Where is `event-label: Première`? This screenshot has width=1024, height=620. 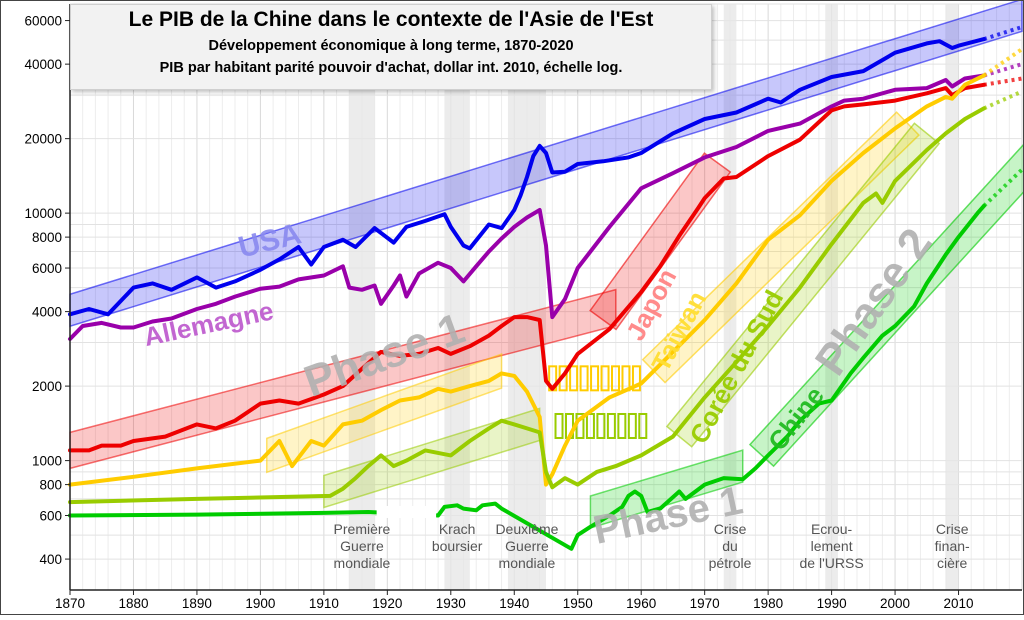 event-label: Première is located at coordinates (362, 529).